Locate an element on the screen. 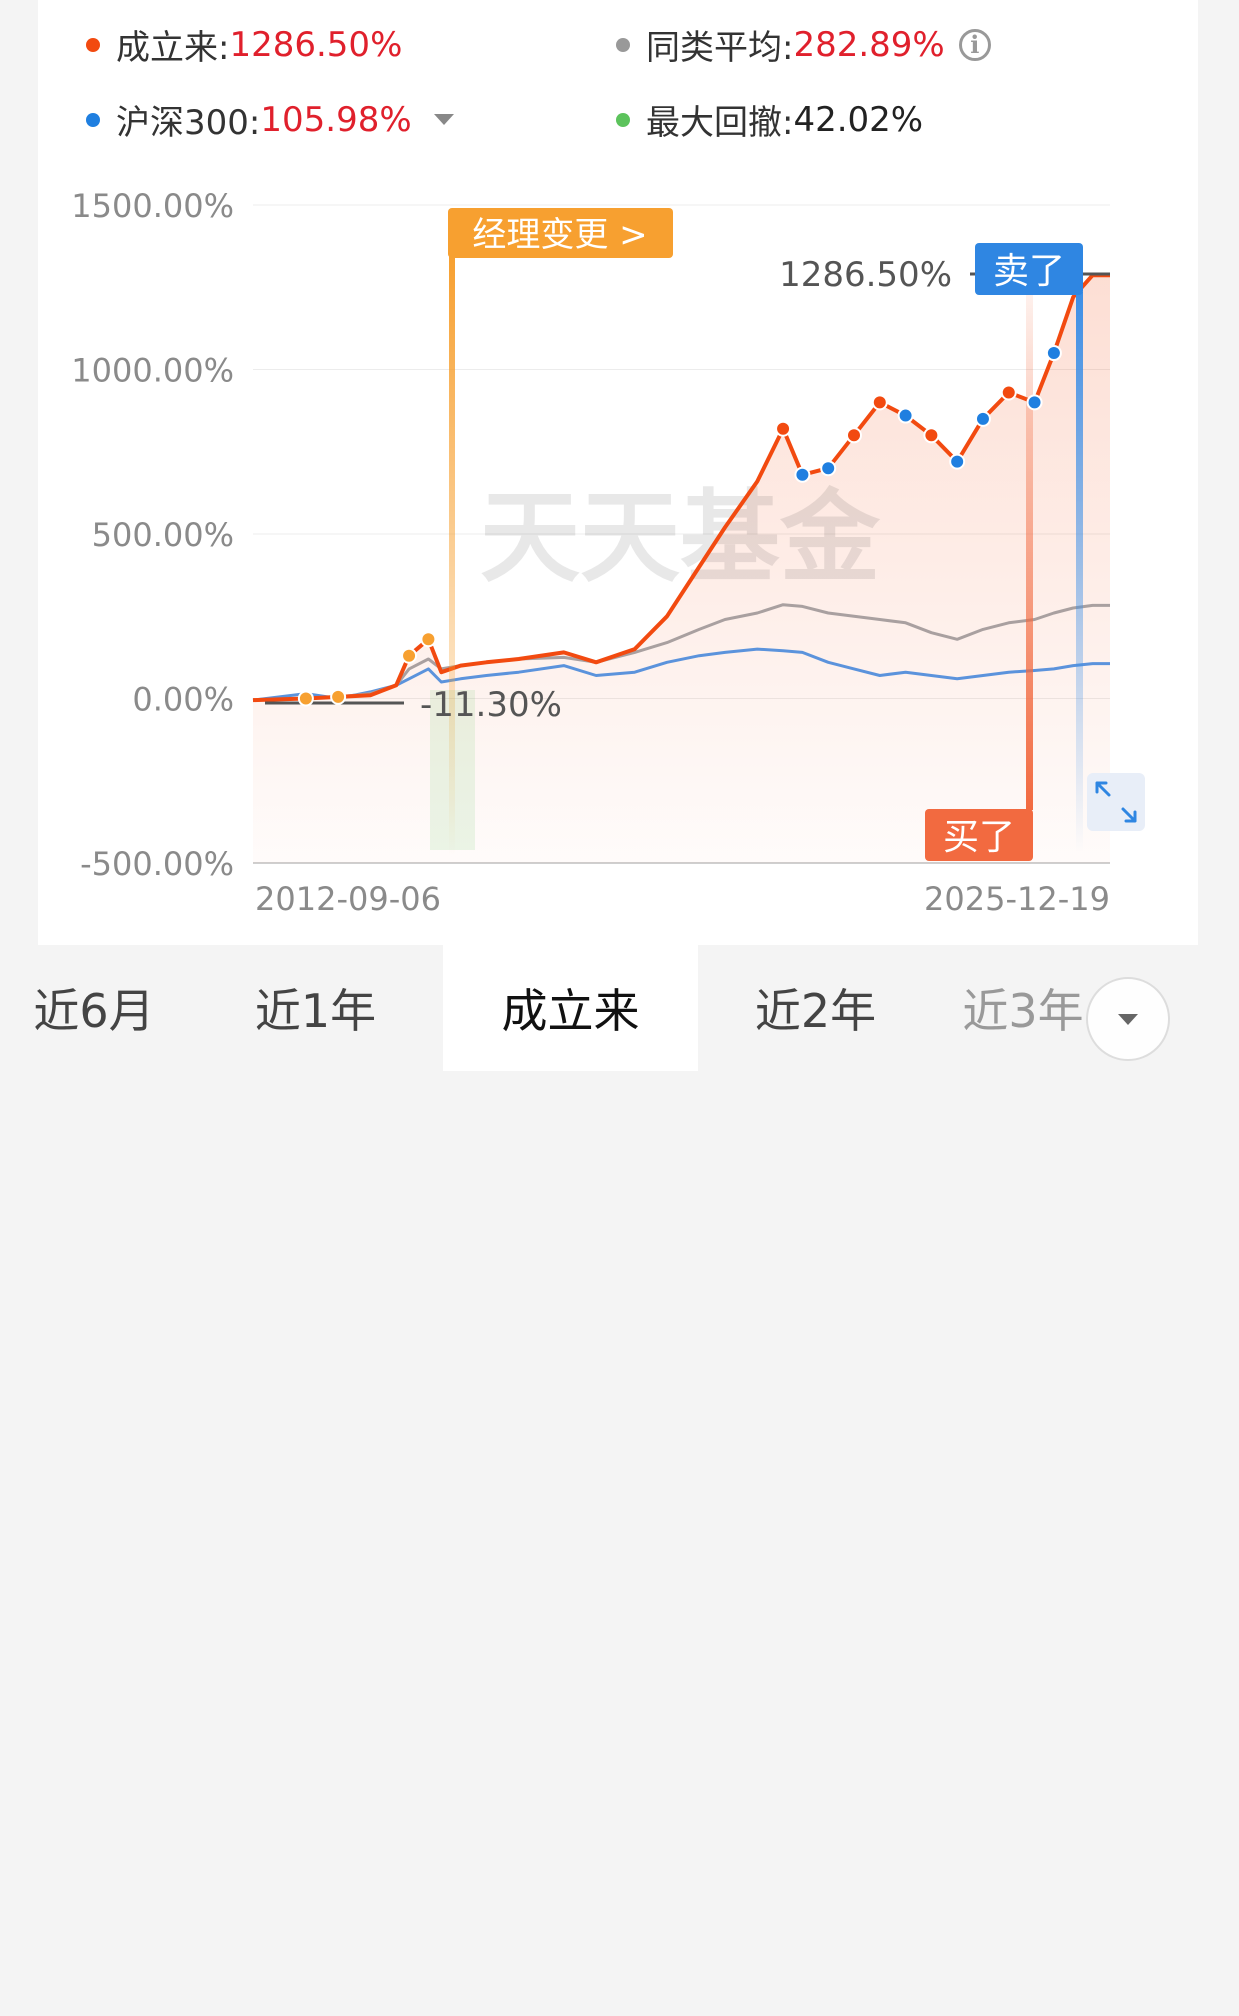 The image size is (1239, 2016). legend-csi300-value: 105.98% is located at coordinates (336, 119).